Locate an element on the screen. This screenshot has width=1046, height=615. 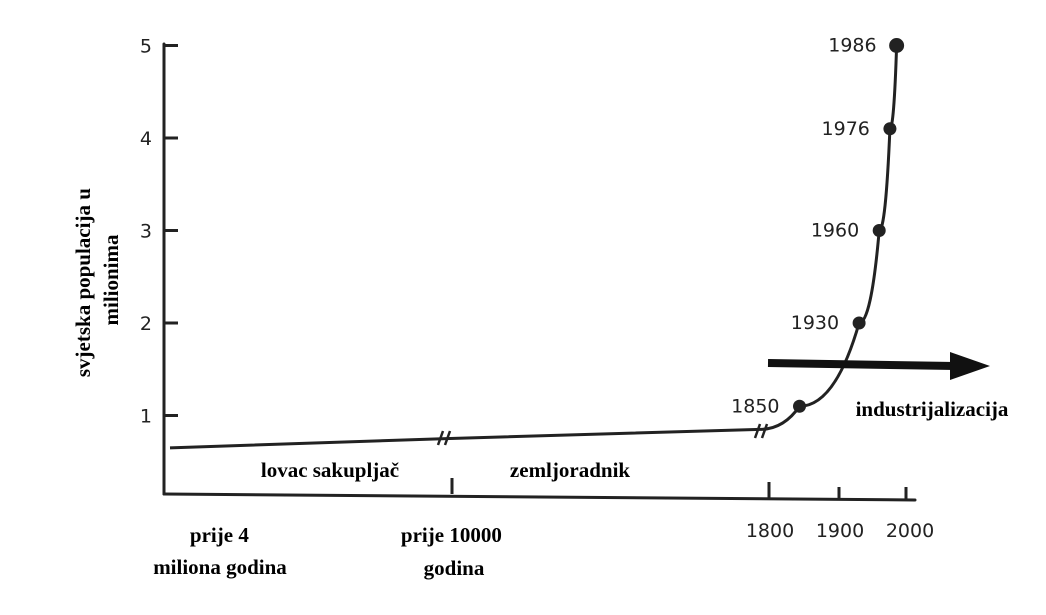
x-axis is located at coordinates (539, 497).